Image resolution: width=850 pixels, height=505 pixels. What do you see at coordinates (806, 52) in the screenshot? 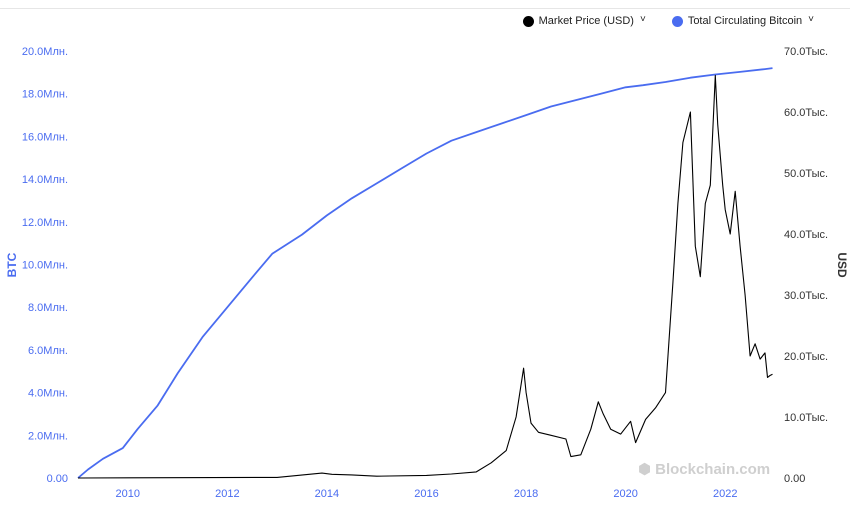
I see `right-axis-tick-label: 70.0Тыс.` at bounding box center [806, 52].